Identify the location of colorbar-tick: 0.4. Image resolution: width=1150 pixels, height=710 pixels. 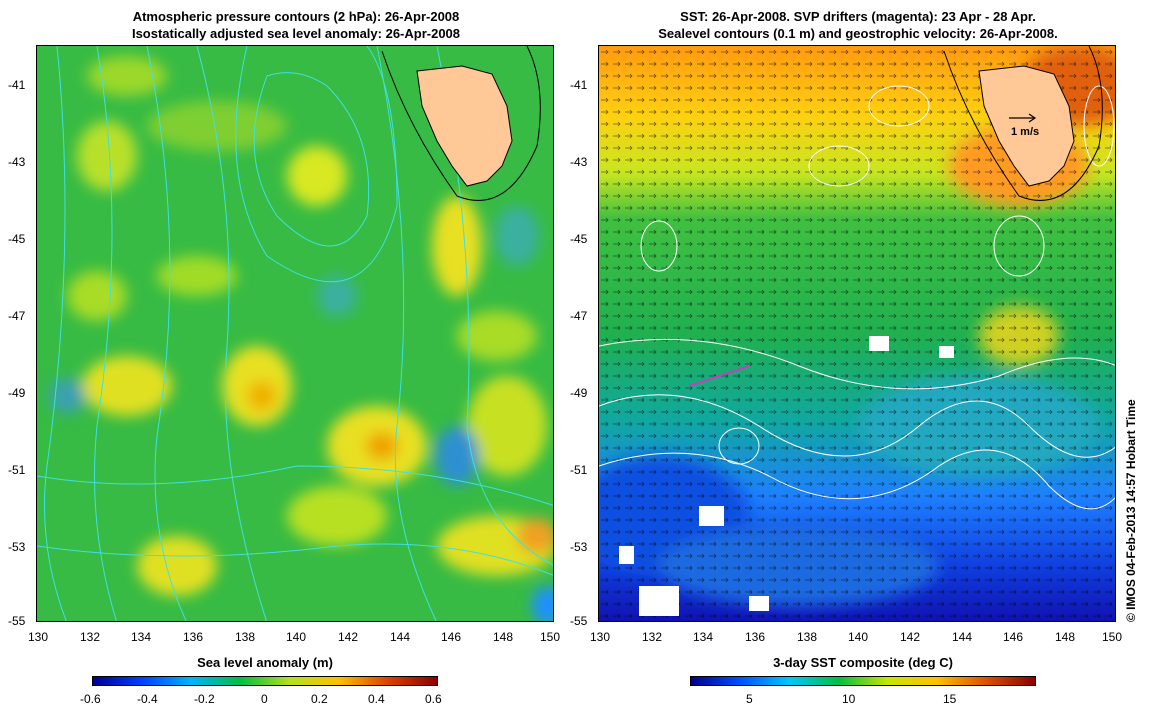
(376, 699).